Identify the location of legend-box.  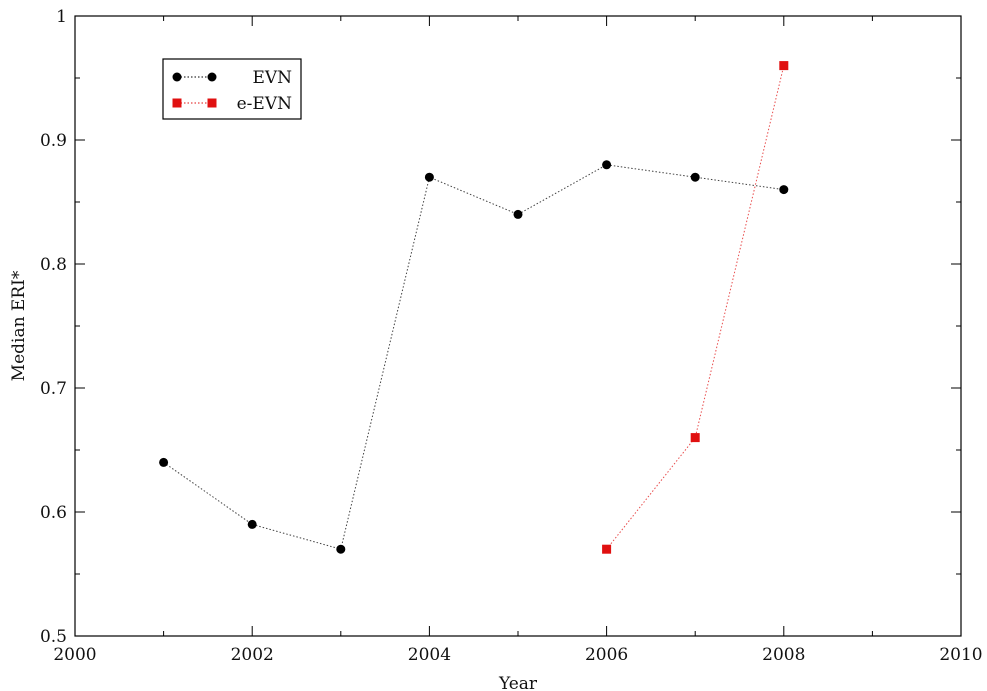
(232, 89).